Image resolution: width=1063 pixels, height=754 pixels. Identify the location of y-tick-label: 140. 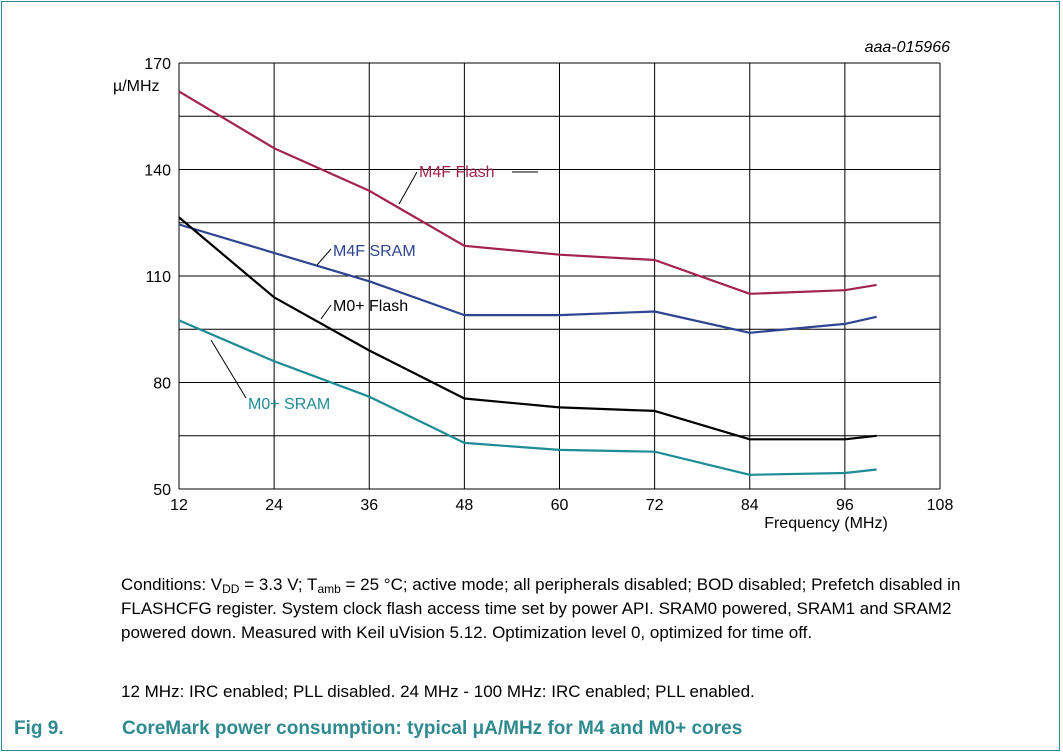
(157, 171).